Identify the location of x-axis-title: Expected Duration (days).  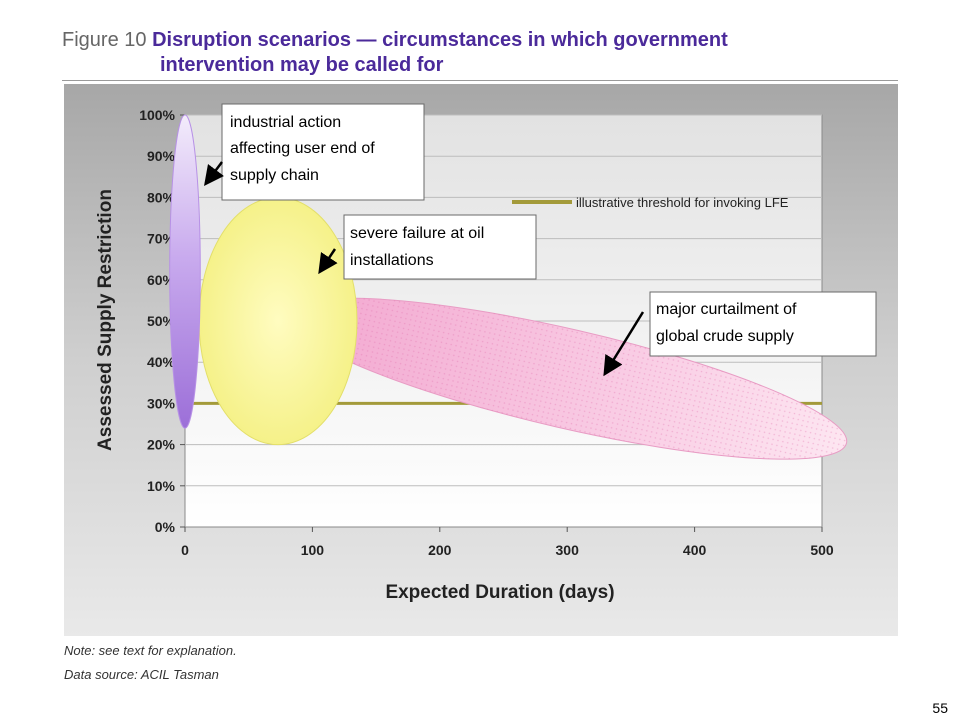
(499, 592).